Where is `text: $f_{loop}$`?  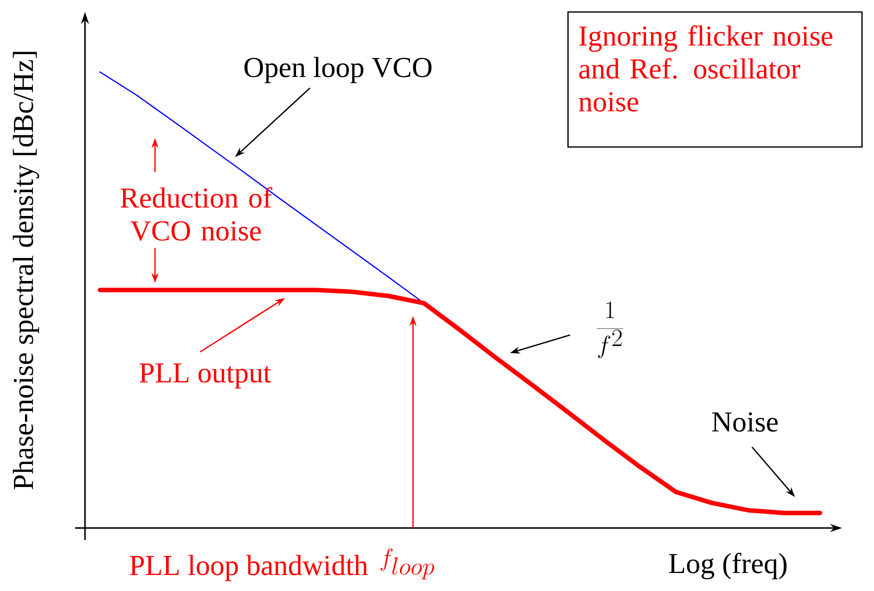 text: $f_{loop}$ is located at coordinates (407, 564).